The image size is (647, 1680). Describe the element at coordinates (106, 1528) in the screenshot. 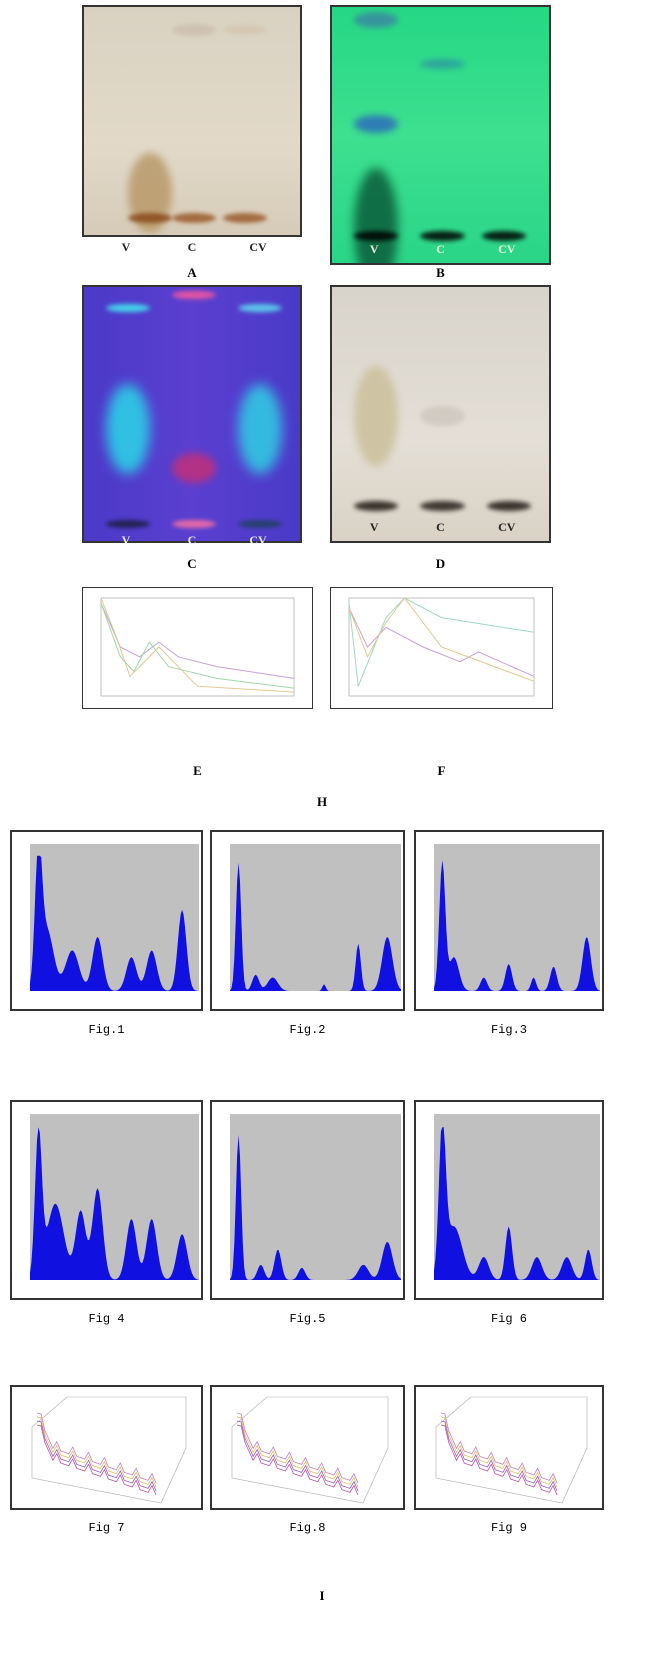

I see `figure-caption: Fig 7` at that location.